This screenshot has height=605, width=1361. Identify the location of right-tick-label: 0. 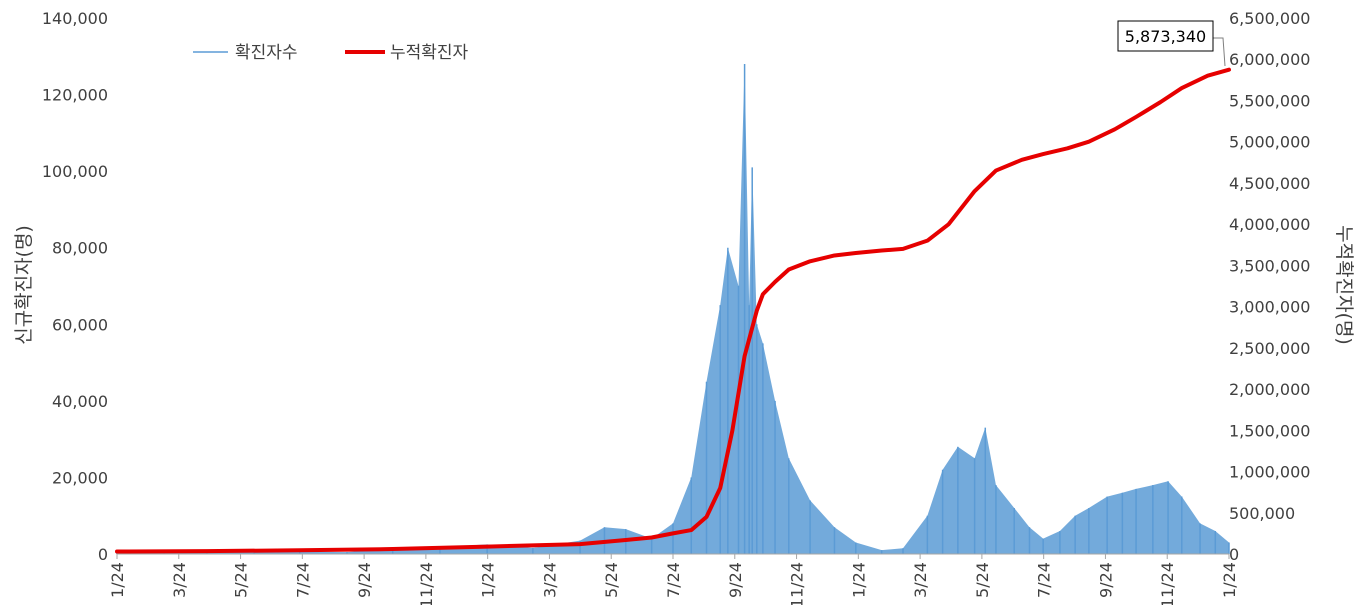
(1234, 554).